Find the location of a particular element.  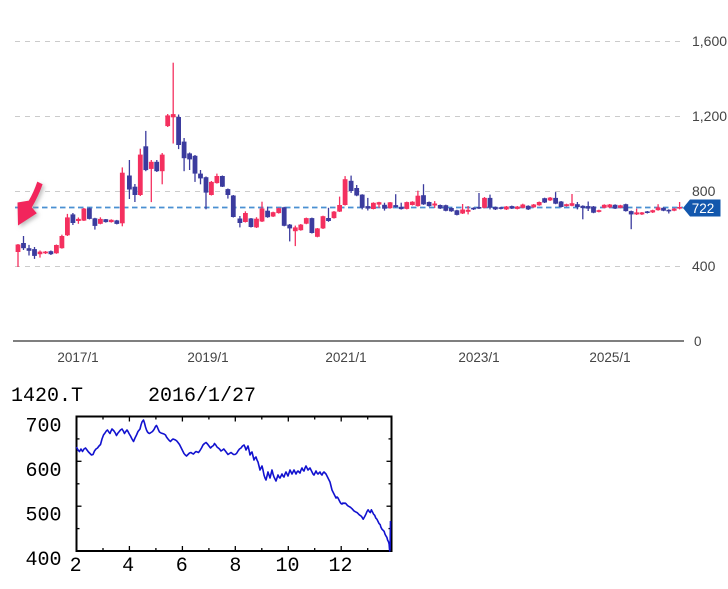

svg-text: 2025/1 is located at coordinates (609, 357).